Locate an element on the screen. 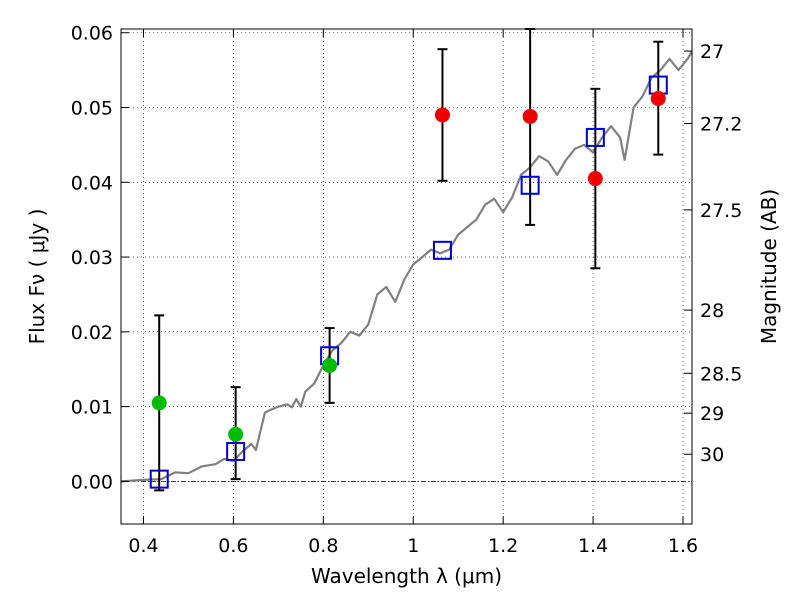 This screenshot has width=800, height=600. right-tick-label: 30 is located at coordinates (712, 455).